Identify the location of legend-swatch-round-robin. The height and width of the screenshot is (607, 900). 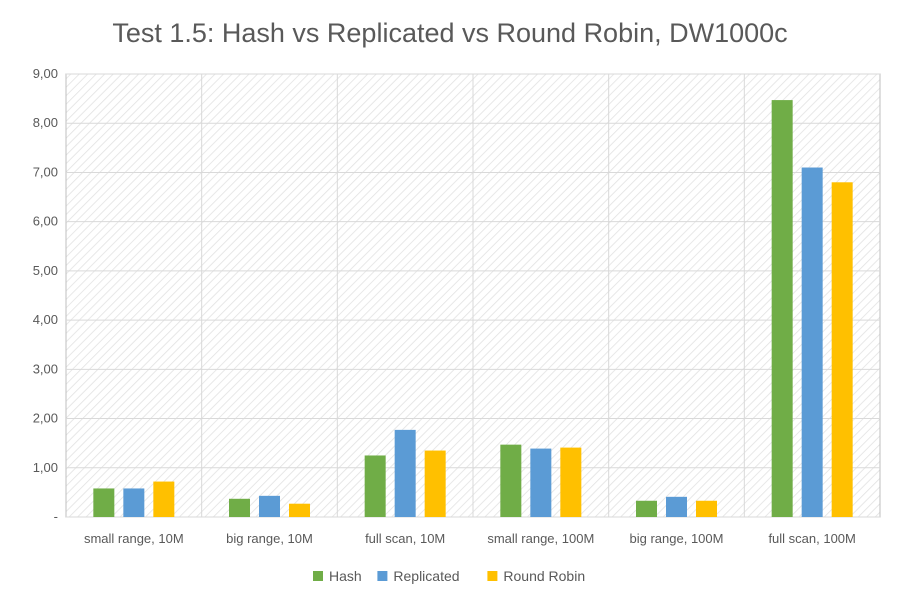
(492, 576).